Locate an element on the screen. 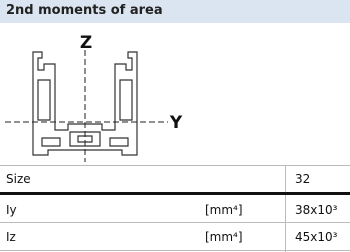  cell: Iz is located at coordinates (11, 237).